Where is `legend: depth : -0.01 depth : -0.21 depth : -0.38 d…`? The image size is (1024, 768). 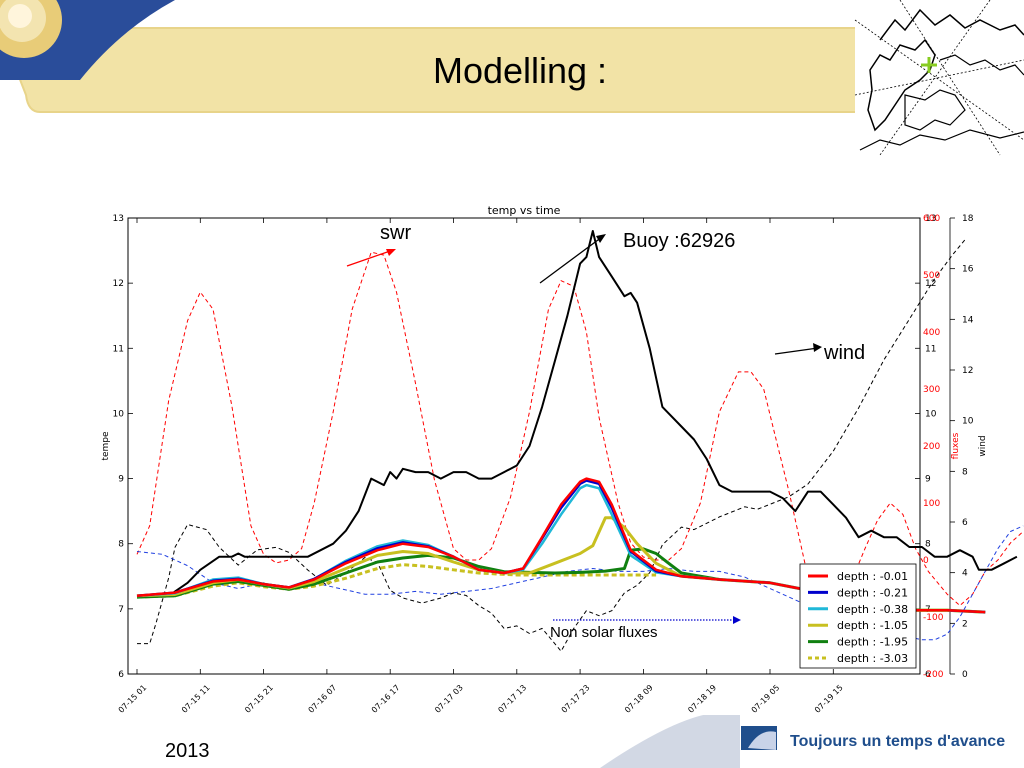 legend: depth : -0.01 depth : -0.21 depth : -0.38 d… is located at coordinates (858, 616).